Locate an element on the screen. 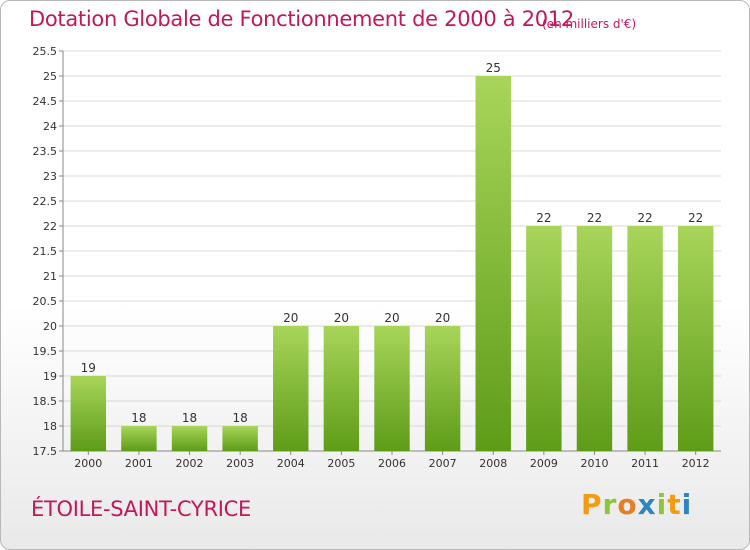 This screenshot has height=550, width=750. brand-letter: P is located at coordinates (592, 504).